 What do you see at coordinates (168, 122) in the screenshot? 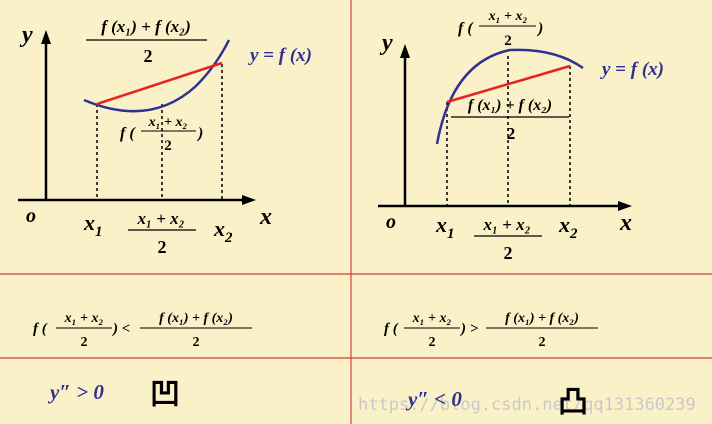
I see `left-inner-numerator: x₁ + x₂` at bounding box center [168, 122].